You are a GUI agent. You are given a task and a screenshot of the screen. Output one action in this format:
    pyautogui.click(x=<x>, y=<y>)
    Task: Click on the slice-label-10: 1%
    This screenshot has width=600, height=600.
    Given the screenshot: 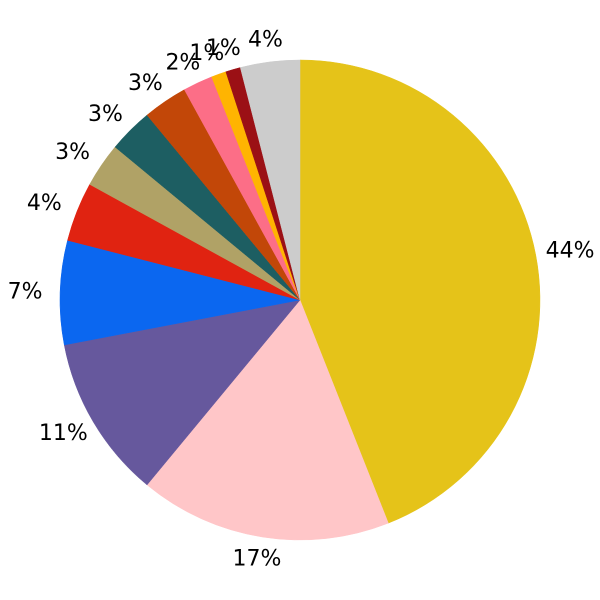 What is the action you would take?
    pyautogui.click(x=223, y=48)
    